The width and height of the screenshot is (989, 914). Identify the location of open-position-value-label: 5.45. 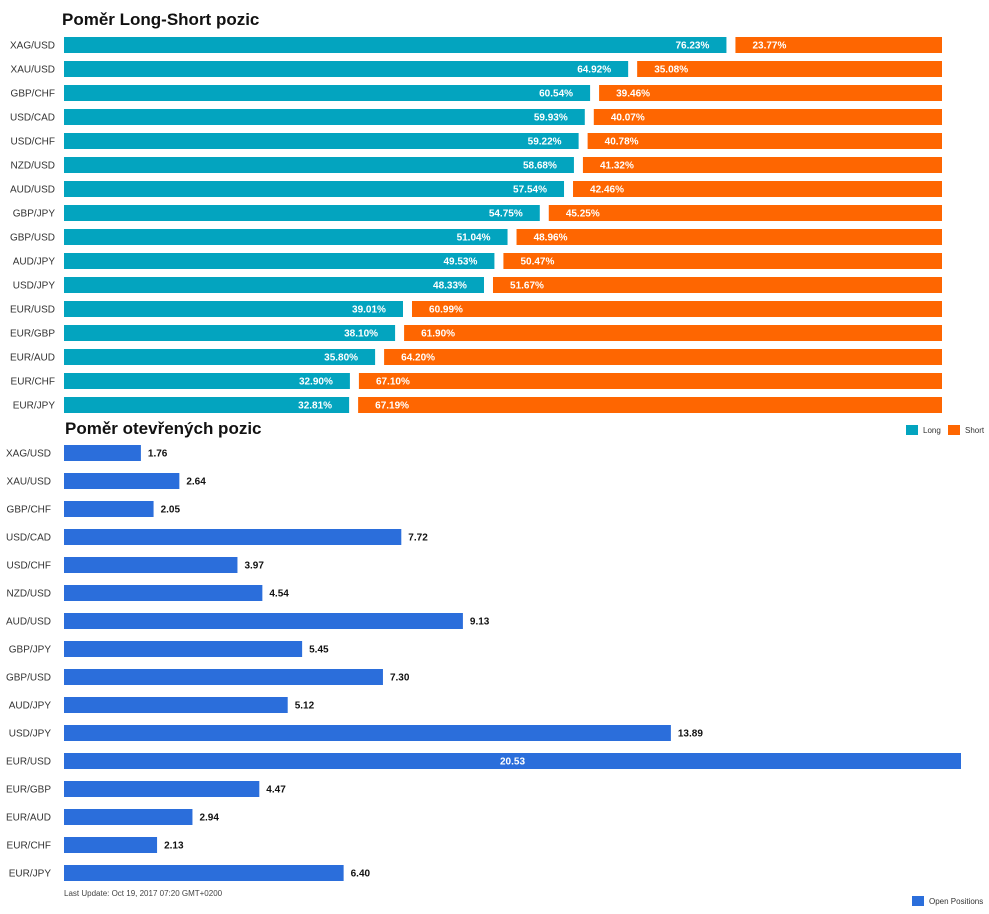
(319, 650).